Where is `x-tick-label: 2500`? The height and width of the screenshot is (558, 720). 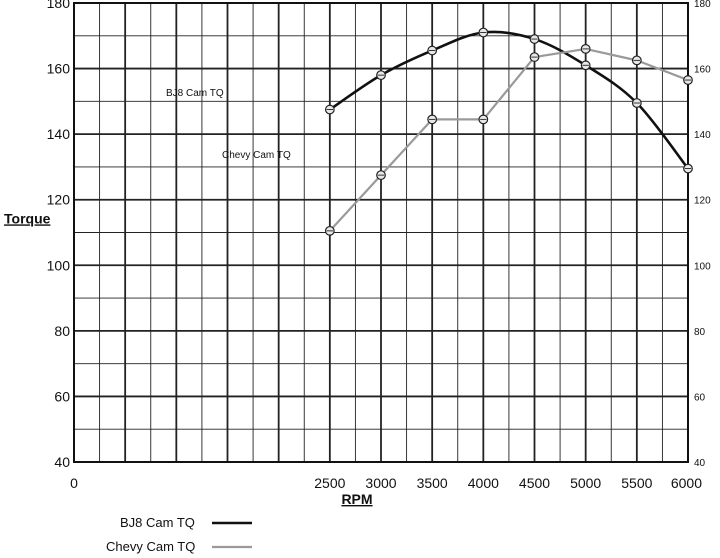
x-tick-label: 2500 is located at coordinates (329, 483).